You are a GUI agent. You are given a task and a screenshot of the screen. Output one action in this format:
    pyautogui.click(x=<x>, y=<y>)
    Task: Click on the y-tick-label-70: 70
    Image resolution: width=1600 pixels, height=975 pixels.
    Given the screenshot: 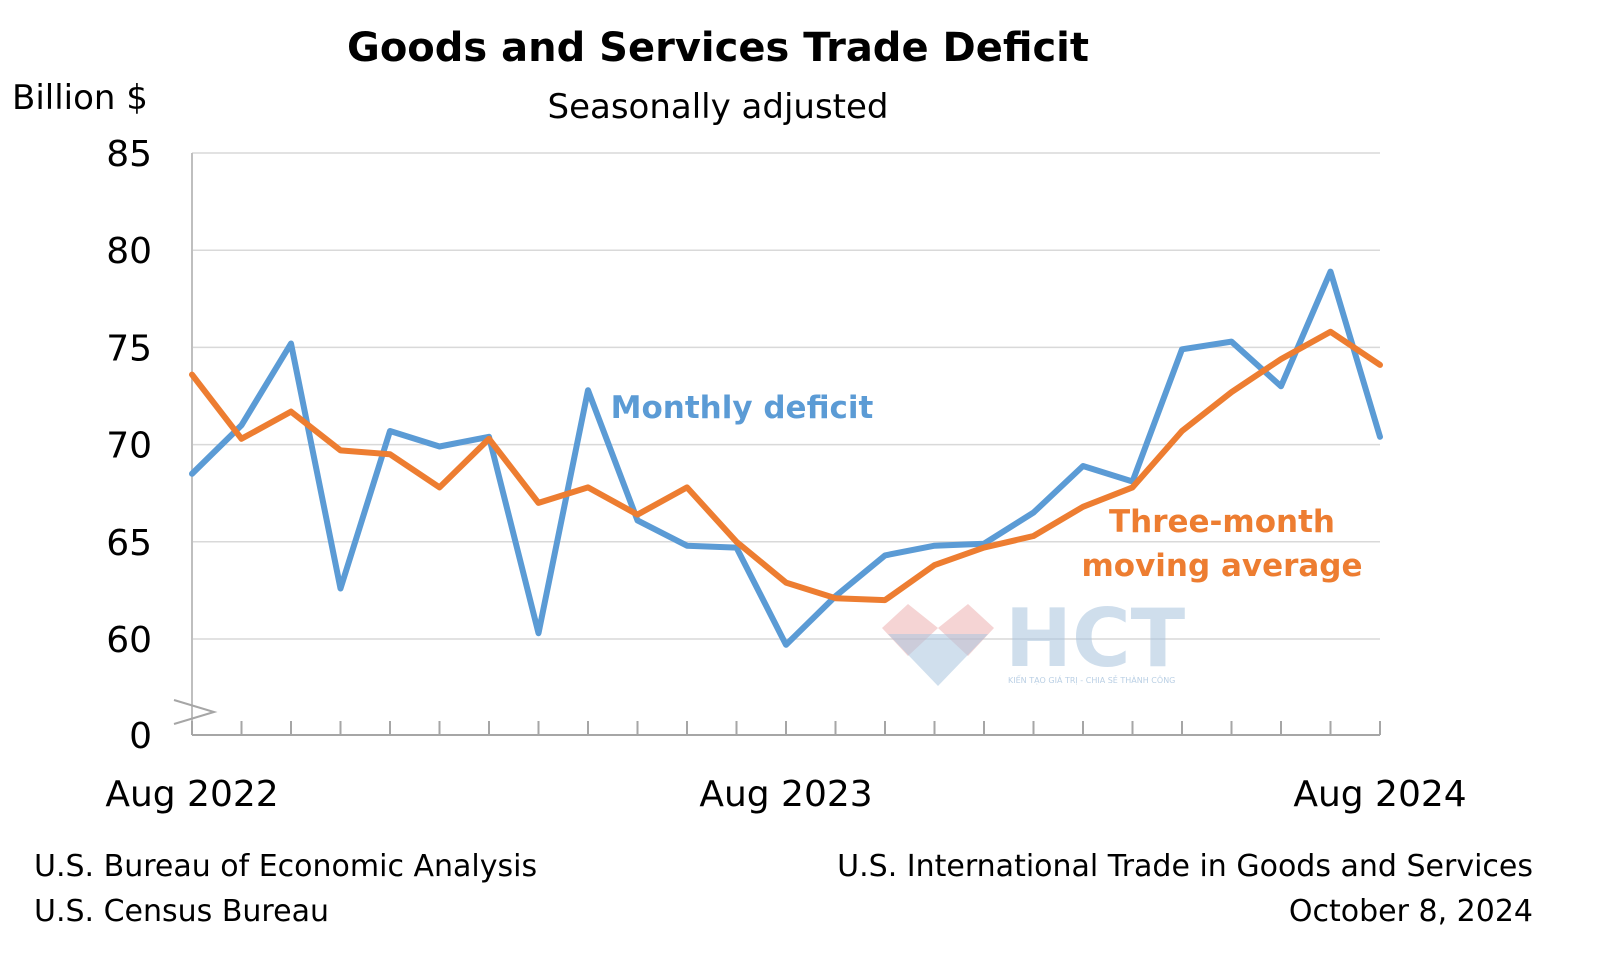 What is the action you would take?
    pyautogui.click(x=129, y=446)
    